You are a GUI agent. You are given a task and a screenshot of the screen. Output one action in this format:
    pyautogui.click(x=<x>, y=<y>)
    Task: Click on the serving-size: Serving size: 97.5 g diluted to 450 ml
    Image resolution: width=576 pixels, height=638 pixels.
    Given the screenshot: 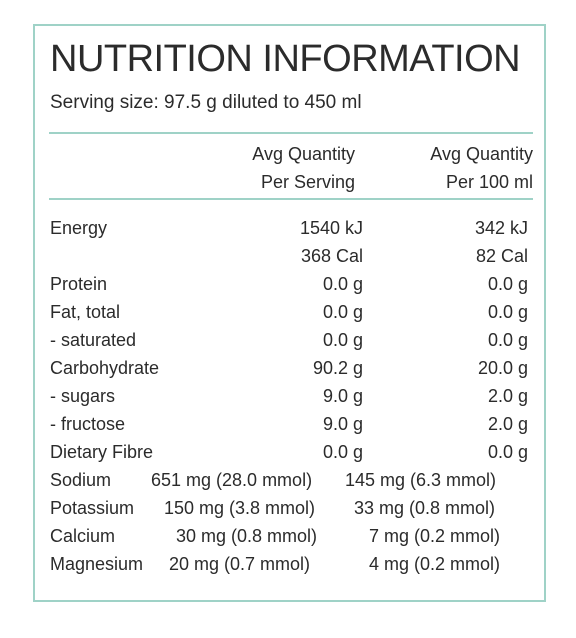 What is the action you would take?
    pyautogui.click(x=206, y=102)
    